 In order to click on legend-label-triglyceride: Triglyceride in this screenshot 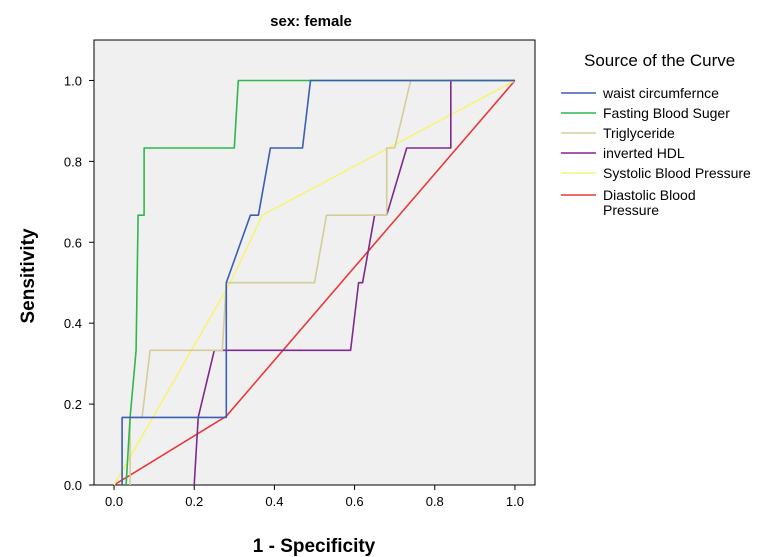, I will do `click(639, 133)`.